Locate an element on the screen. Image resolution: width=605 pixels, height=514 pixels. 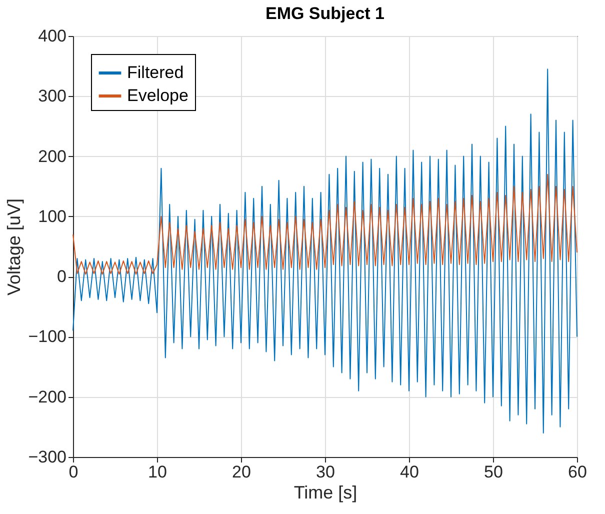
y-tick-label: 0 is located at coordinates (61, 276).